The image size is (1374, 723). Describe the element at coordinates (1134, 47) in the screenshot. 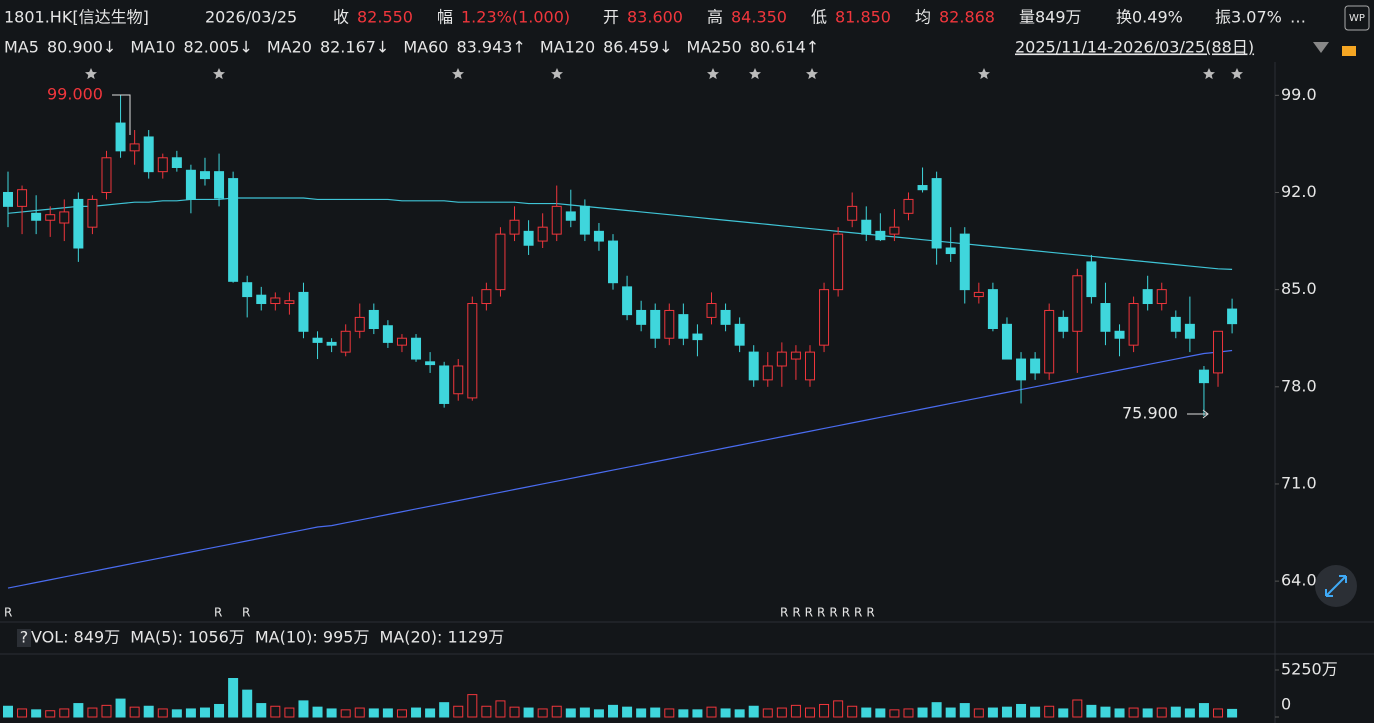

I see `date-range: 2025/11/14-2026/03/25(88日)` at that location.